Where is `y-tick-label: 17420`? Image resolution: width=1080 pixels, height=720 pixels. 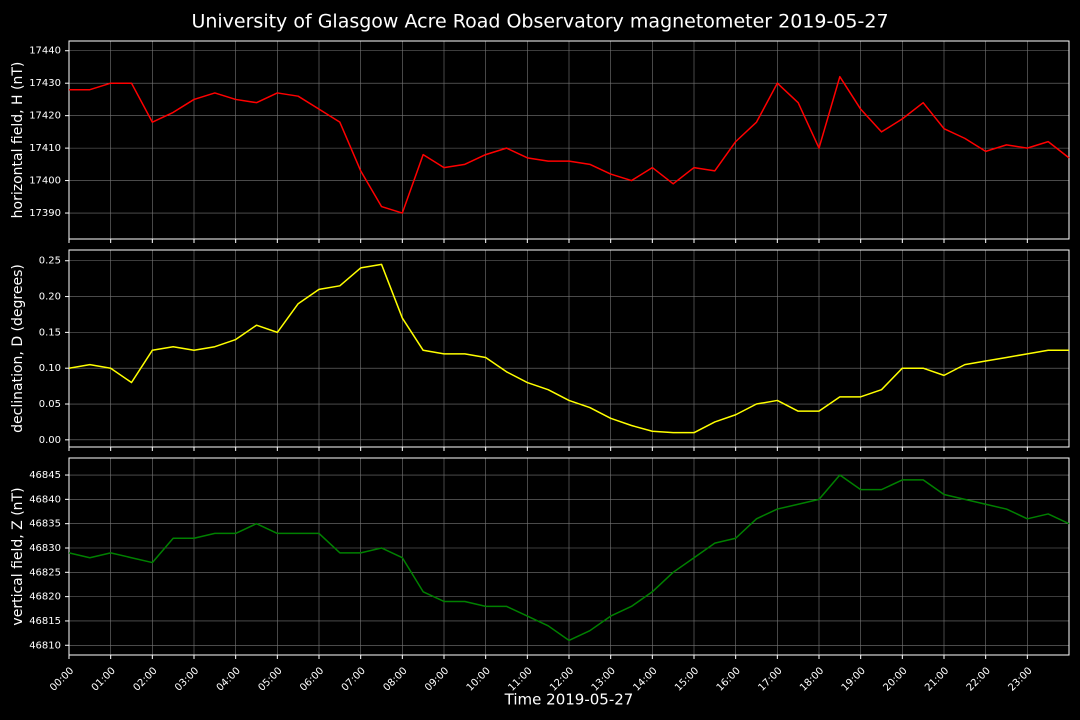
y-tick-label: 17420 is located at coordinates (45, 116).